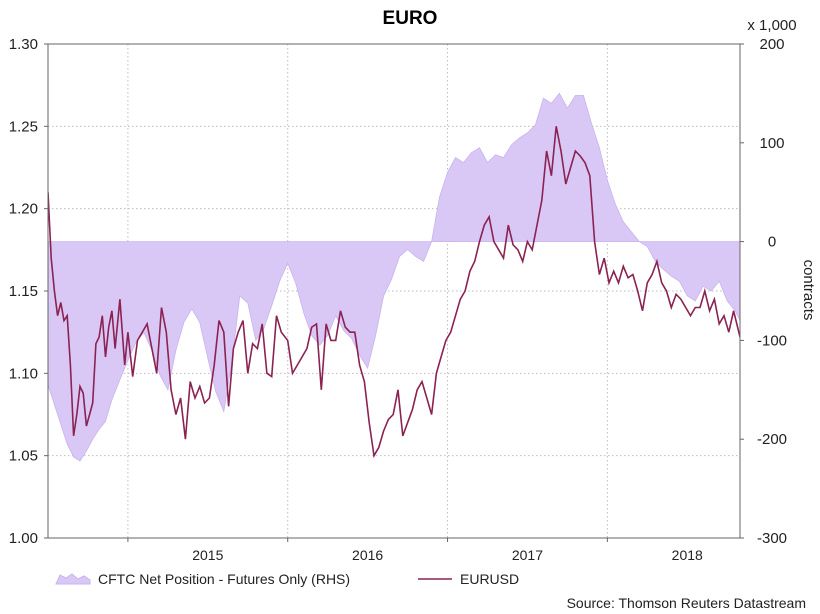  Describe the element at coordinates (772, 439) in the screenshot. I see `right-tick-label: -200` at that location.